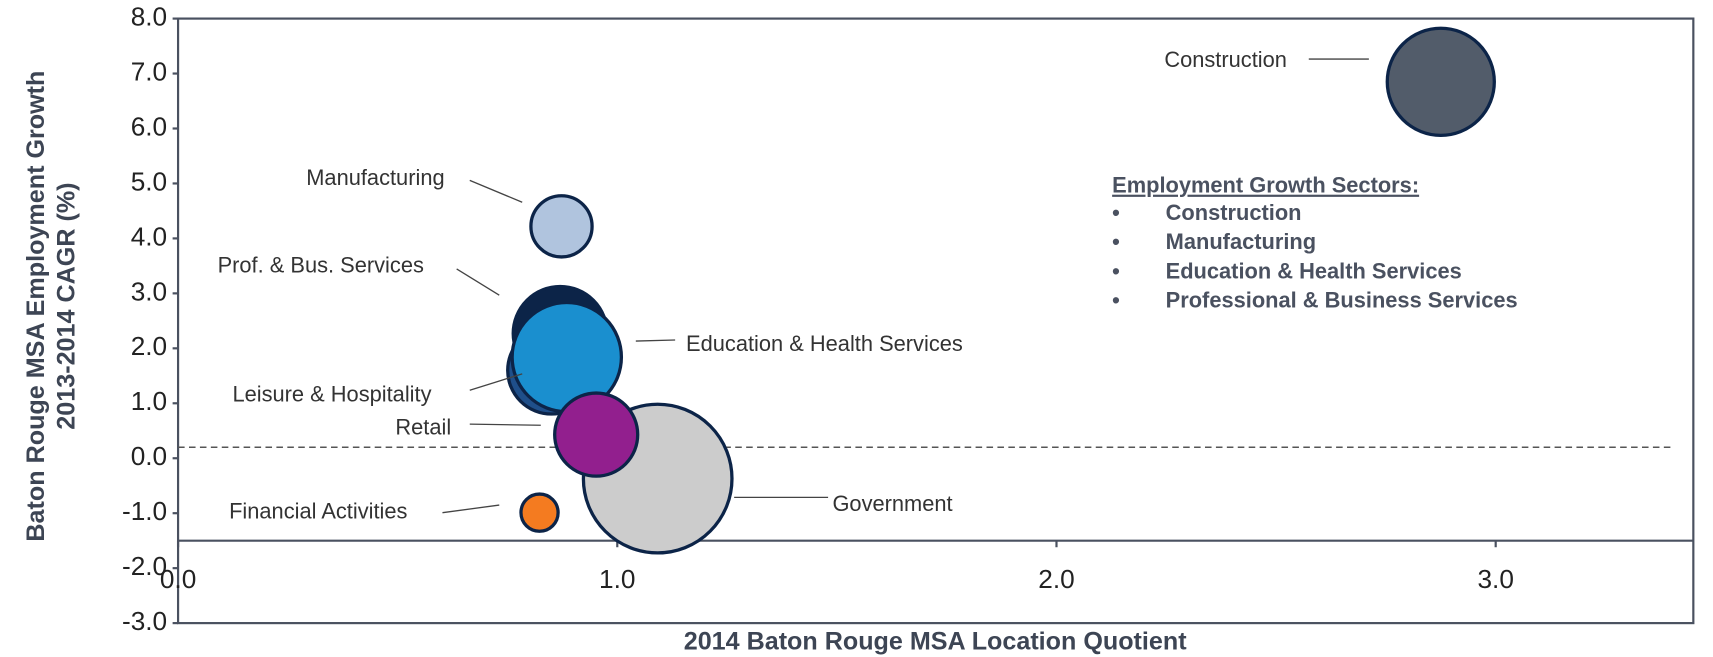  What do you see at coordinates (824, 343) in the screenshot?
I see `bubble-label: Education & Health Services` at bounding box center [824, 343].